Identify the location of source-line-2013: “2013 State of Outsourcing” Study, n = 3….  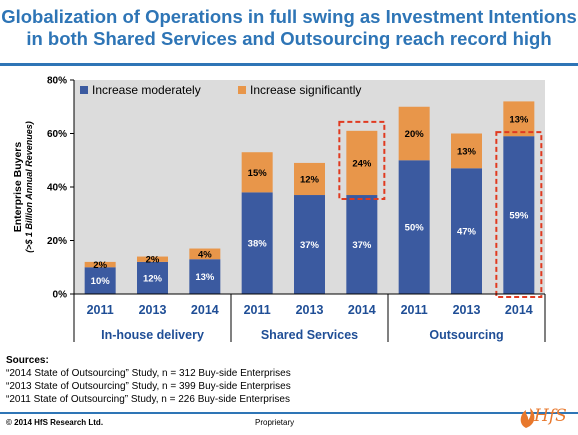
(148, 386).